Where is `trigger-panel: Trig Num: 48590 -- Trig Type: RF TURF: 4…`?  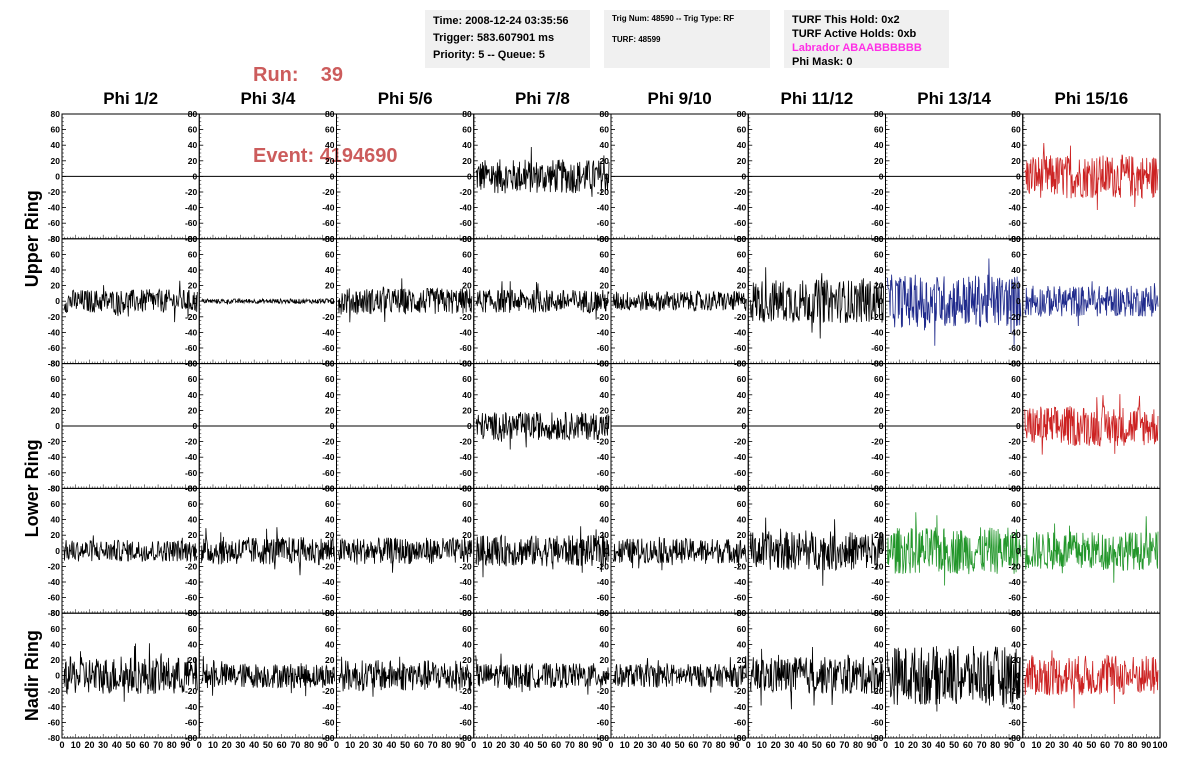 trigger-panel: Trig Num: 48590 -- Trig Type: RF TURF: 4… is located at coordinates (687, 39).